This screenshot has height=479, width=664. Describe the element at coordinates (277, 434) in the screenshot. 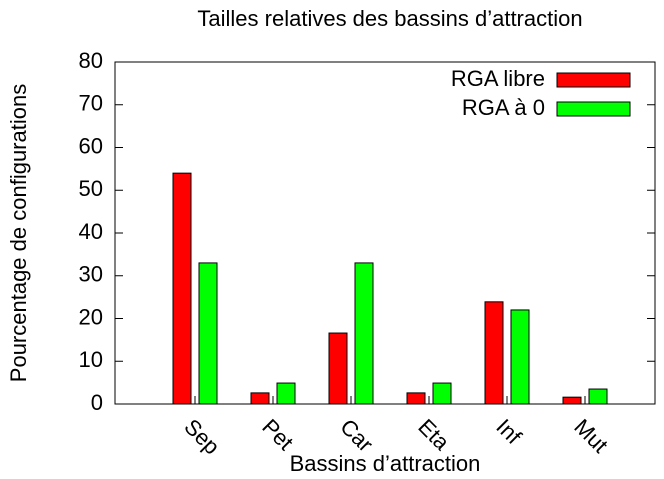

I see `x-tick-label: Pet` at that location.